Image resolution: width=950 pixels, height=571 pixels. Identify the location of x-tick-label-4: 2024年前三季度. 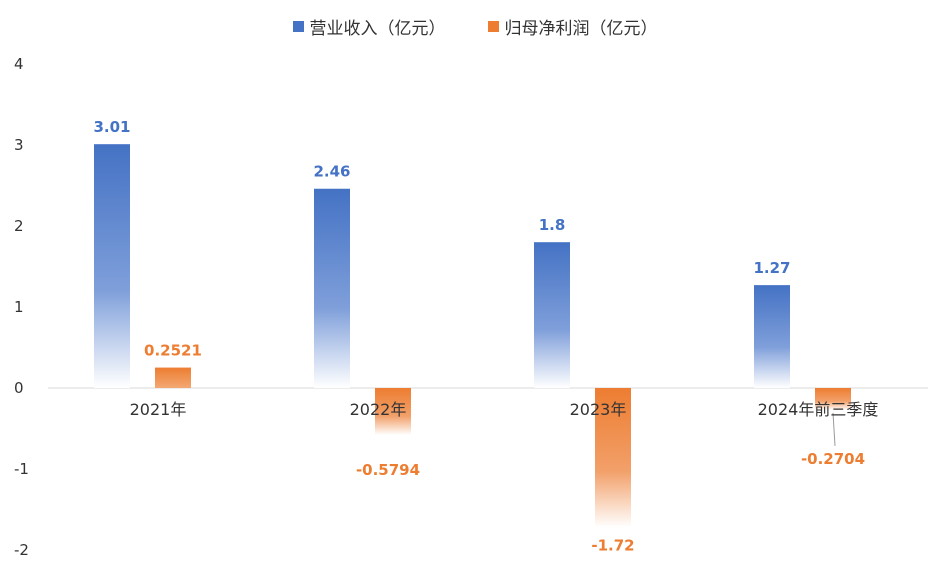
(818, 409).